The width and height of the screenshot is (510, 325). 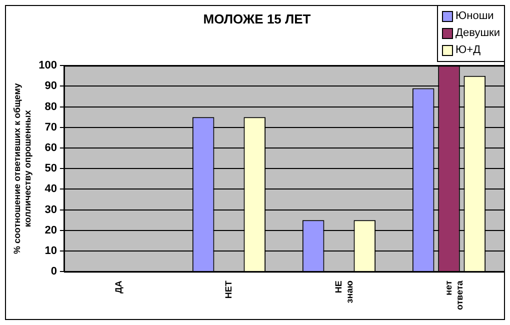 What do you see at coordinates (22, 168) in the screenshot?
I see `y-axis-title: % соотношение ответивших к общему колличеству опрошенных` at bounding box center [22, 168].